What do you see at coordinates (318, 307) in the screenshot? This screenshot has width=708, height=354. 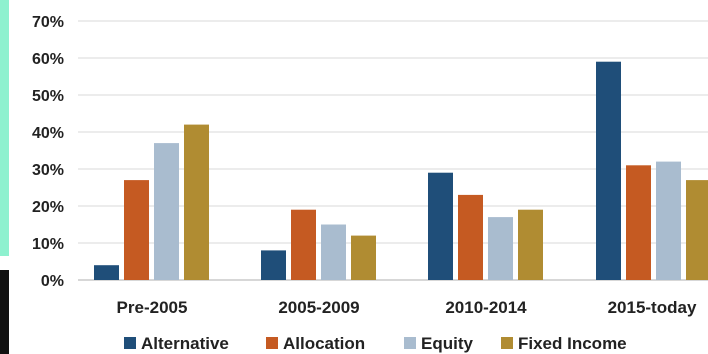 I see `x-category-label: 2005-2009` at bounding box center [318, 307].